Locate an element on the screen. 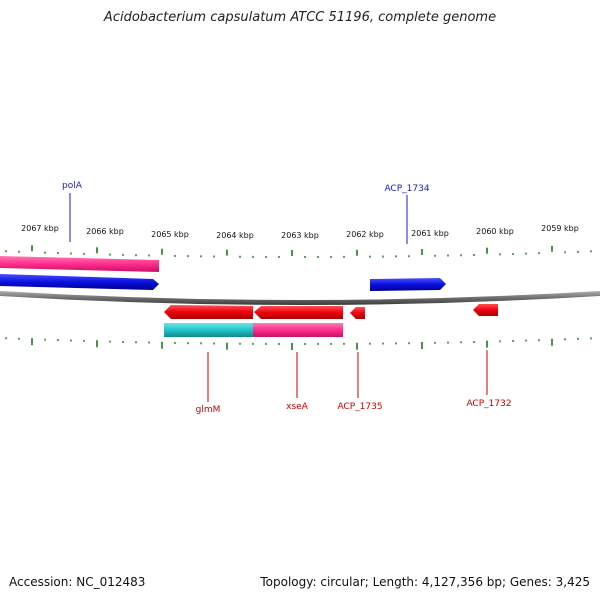 This screenshot has height=600, width=600. tick-row-outer is located at coordinates (298, 251).